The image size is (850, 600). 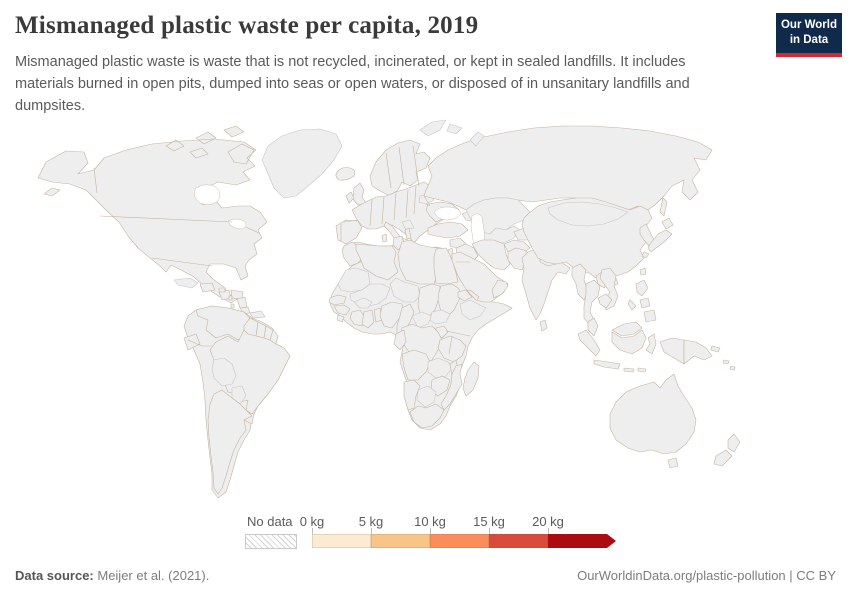 I want to click on country-nigeria, so click(x=392, y=315).